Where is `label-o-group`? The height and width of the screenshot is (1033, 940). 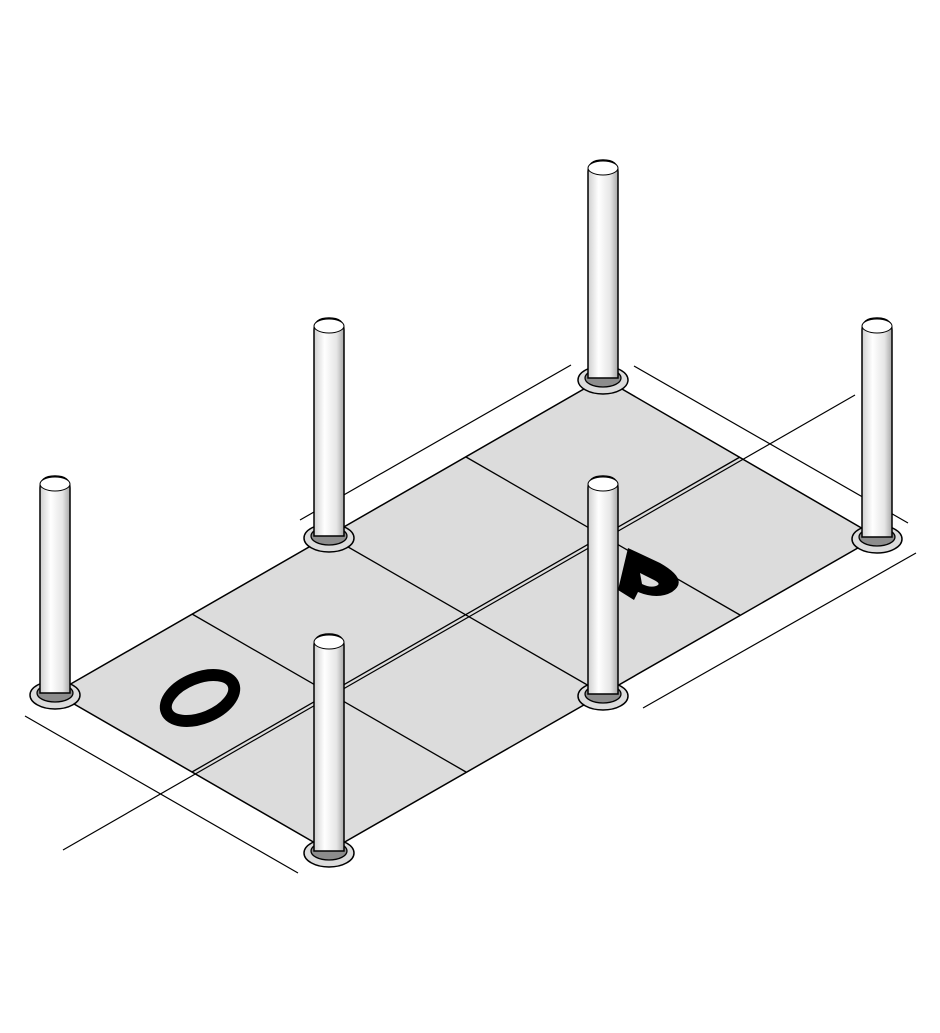 label-o-group is located at coordinates (200, 698).